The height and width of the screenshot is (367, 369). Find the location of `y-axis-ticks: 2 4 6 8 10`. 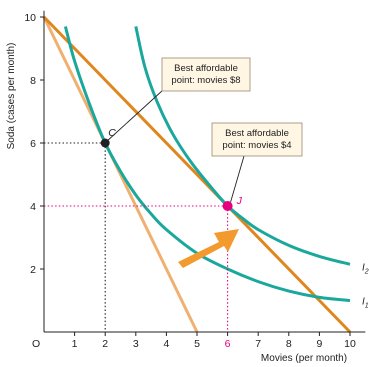

y-axis-ticks: 2 4 6 8 10 is located at coordinates (34, 144).